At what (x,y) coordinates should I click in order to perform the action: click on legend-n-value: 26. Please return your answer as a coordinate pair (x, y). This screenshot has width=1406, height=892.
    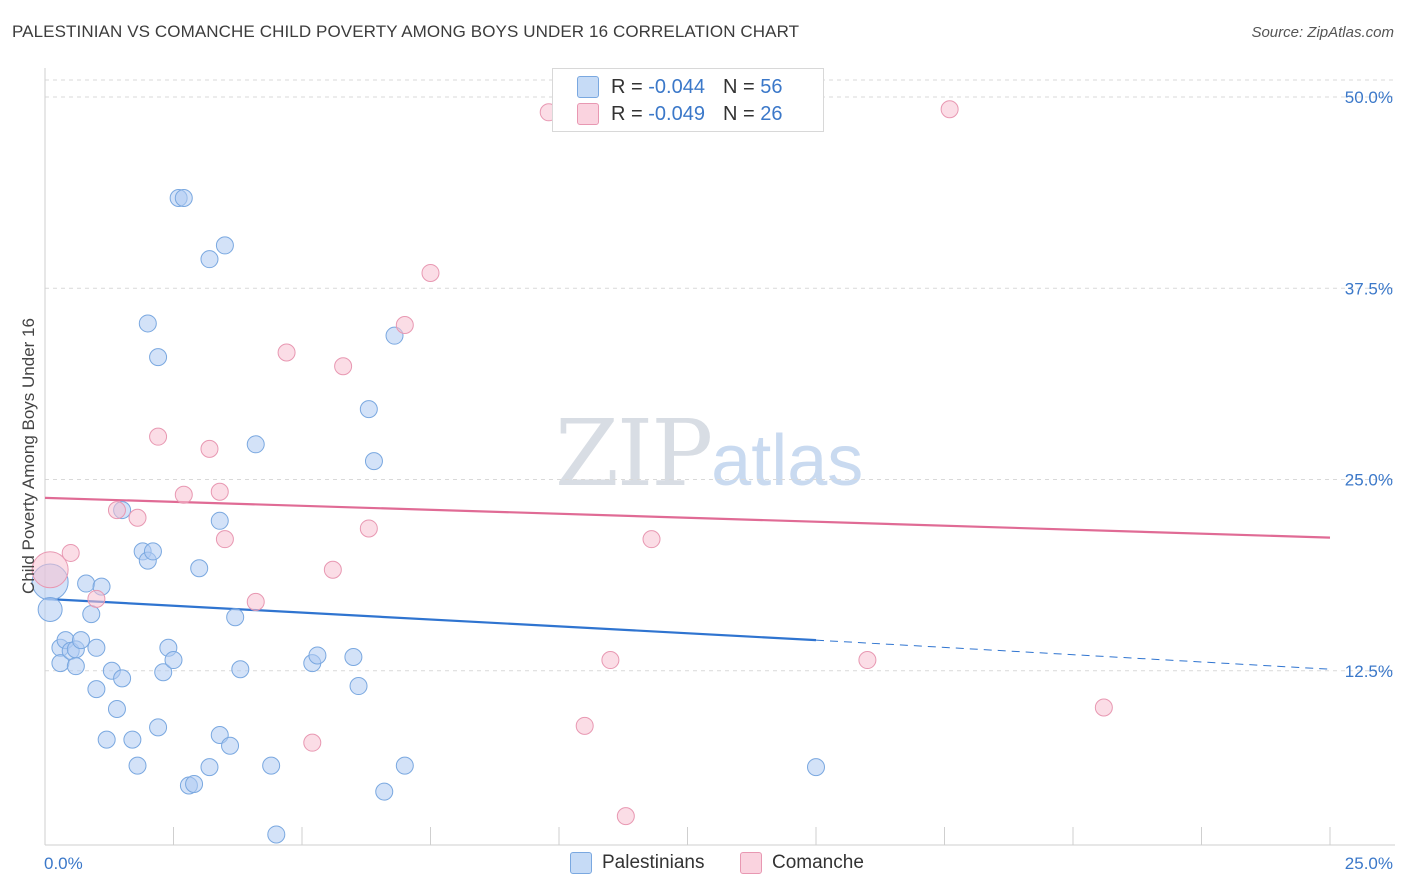
    Looking at the image, I should click on (771, 113).